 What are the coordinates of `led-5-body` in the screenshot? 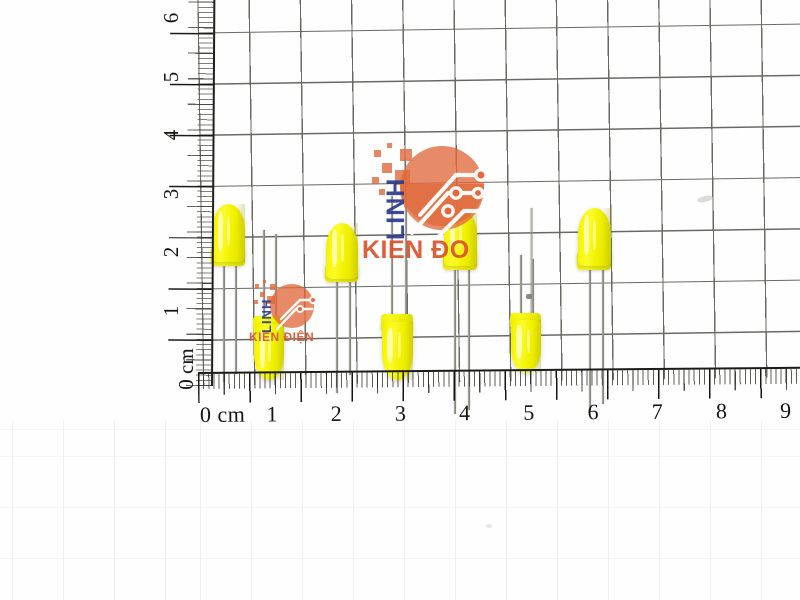 It's located at (460, 237).